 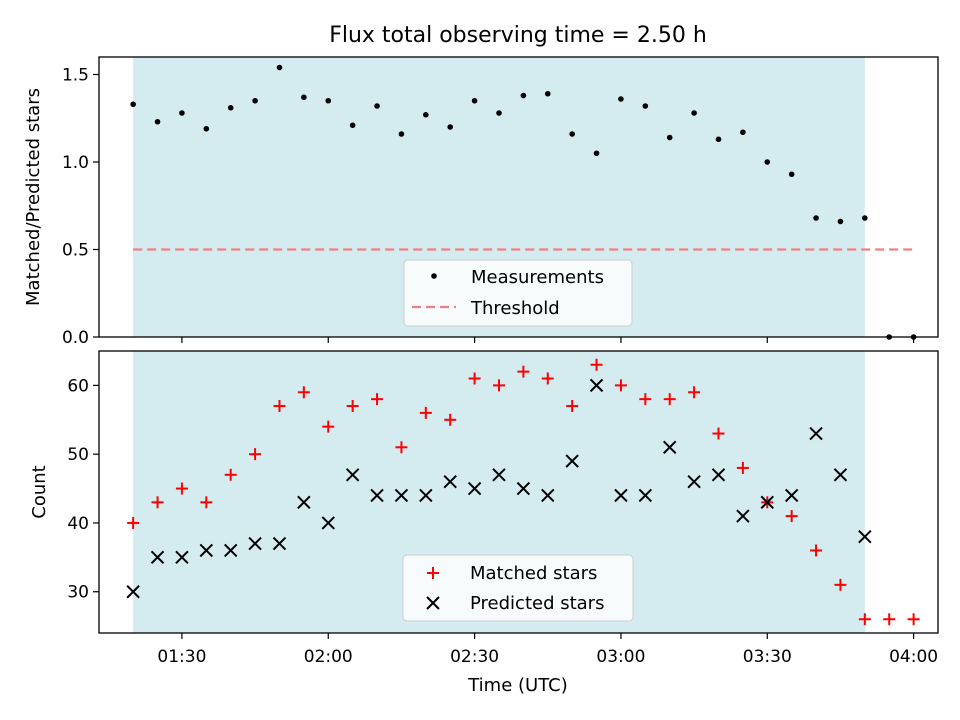 What do you see at coordinates (548, 340) in the screenshot?
I see `top-x-ticks` at bounding box center [548, 340].